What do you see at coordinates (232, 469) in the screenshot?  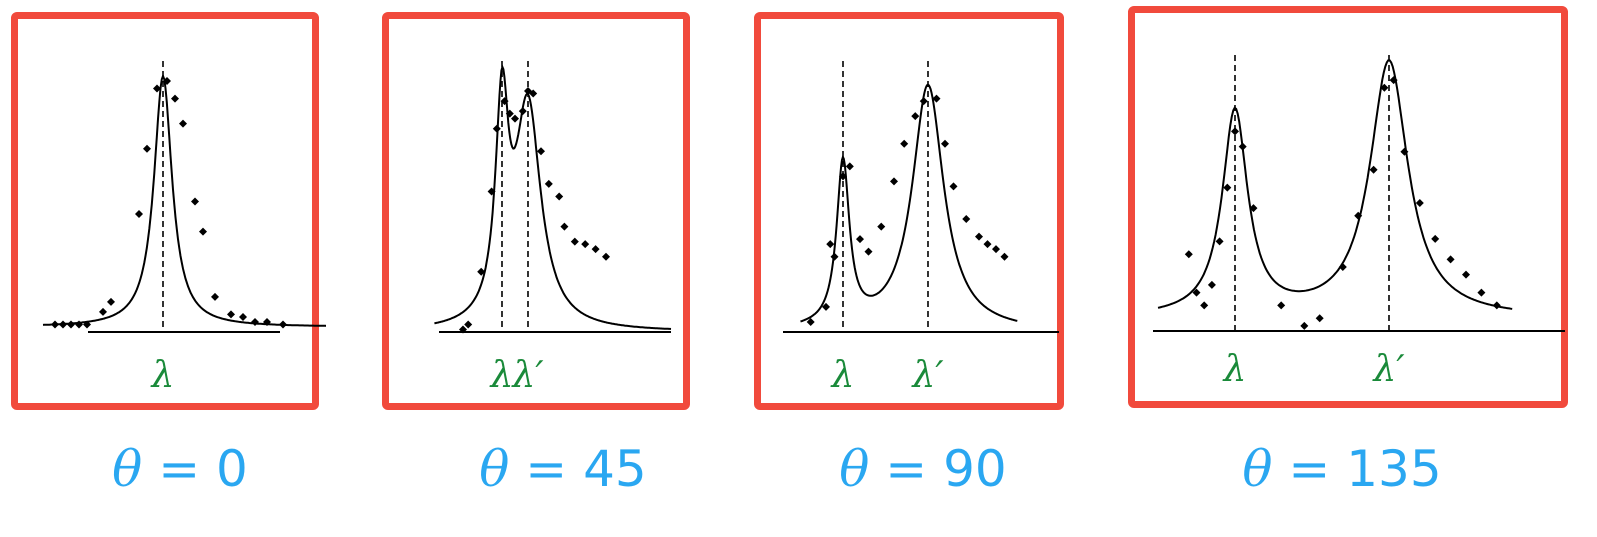 I see `theta-value: 0` at bounding box center [232, 469].